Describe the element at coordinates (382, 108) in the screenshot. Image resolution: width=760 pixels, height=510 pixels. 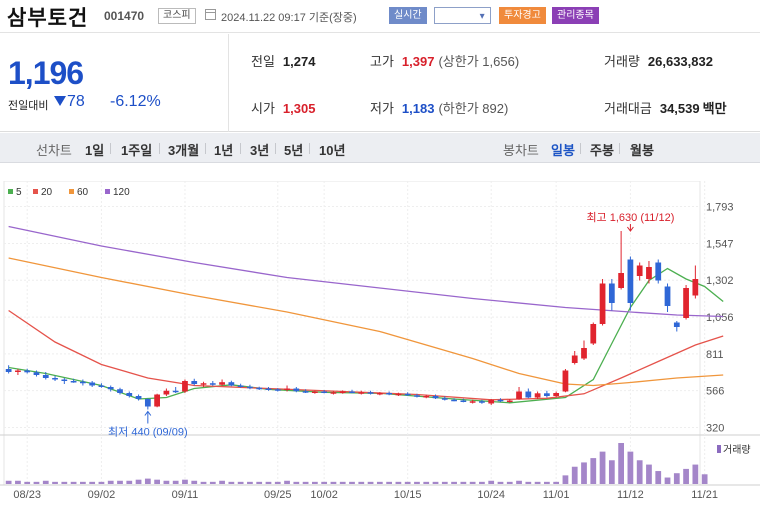
I see `low-label: 저가` at that location.